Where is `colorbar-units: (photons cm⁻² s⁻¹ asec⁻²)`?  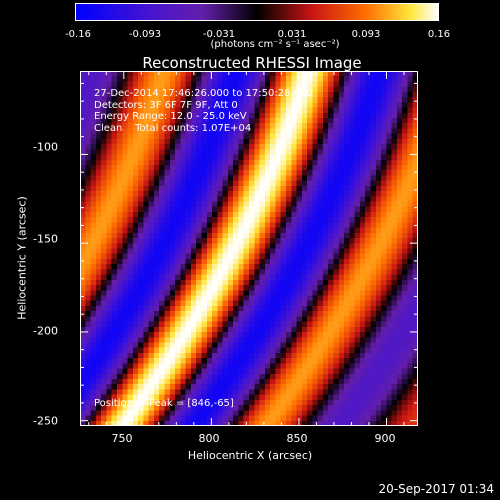
colorbar-units: (photons cm⁻² s⁻¹ asec⁻²) is located at coordinates (275, 44).